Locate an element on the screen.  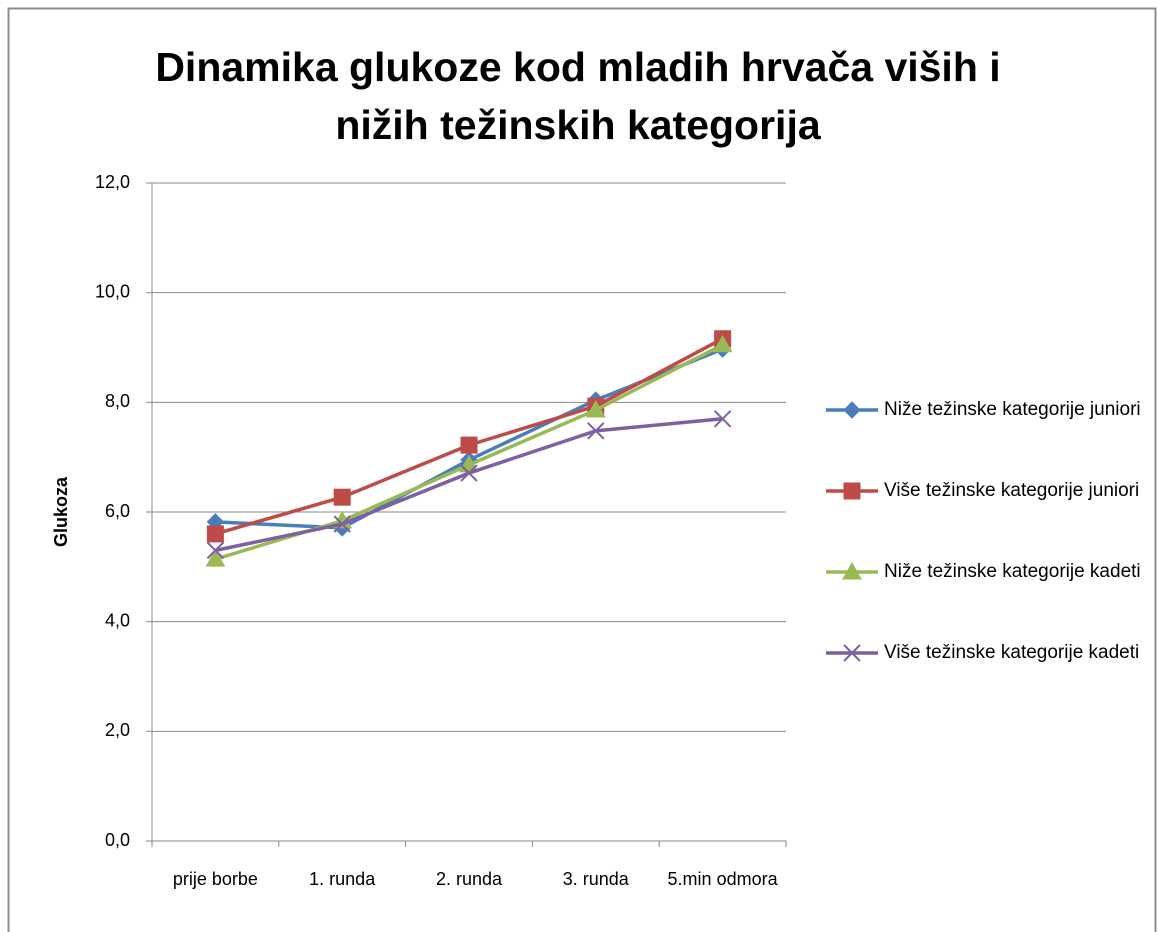
y-tick-label: 4,0 is located at coordinates (117, 620).